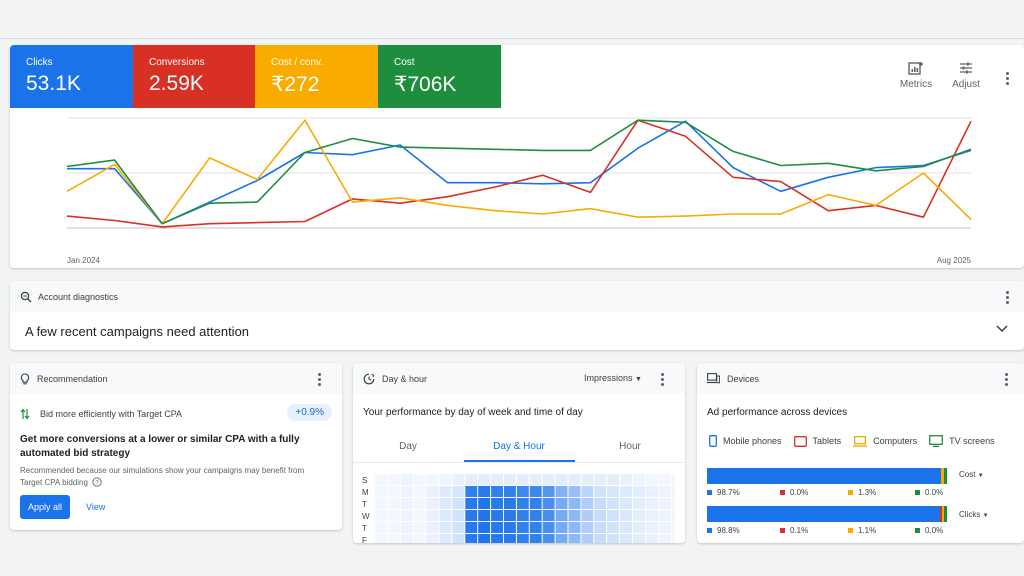  I want to click on stat-computers: 1.3%, so click(862, 492).